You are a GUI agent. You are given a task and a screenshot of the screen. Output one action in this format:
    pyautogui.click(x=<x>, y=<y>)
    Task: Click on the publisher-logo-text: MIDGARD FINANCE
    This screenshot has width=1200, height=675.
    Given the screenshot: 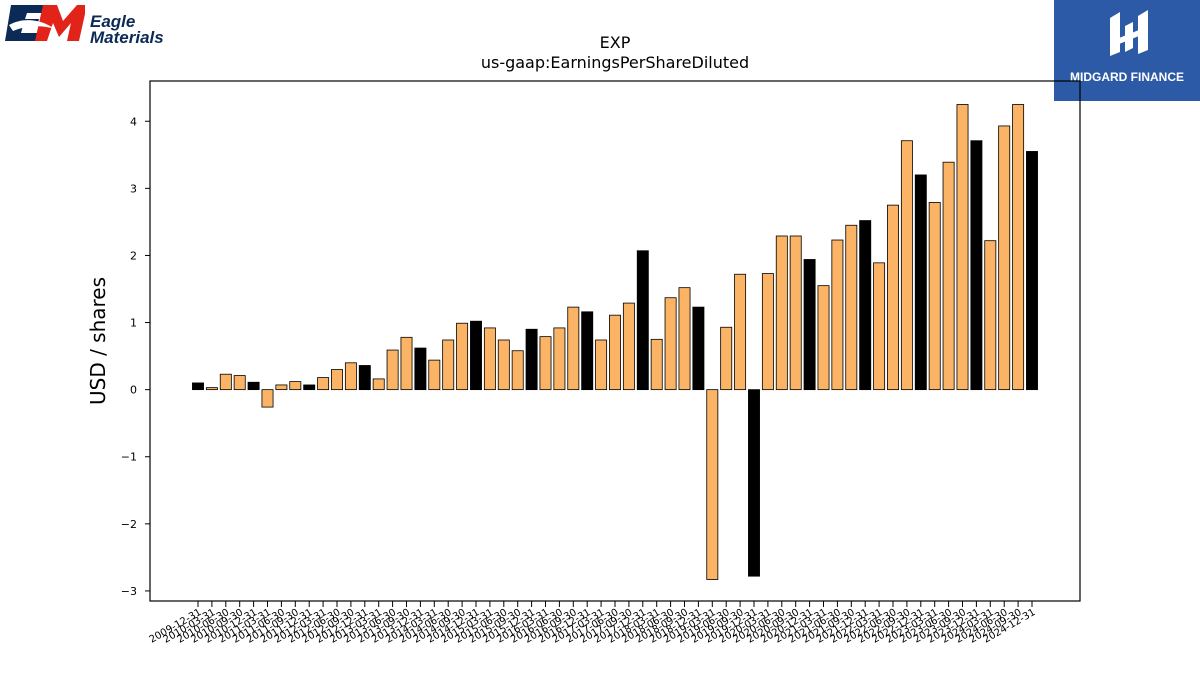 What is the action you would take?
    pyautogui.click(x=1127, y=77)
    